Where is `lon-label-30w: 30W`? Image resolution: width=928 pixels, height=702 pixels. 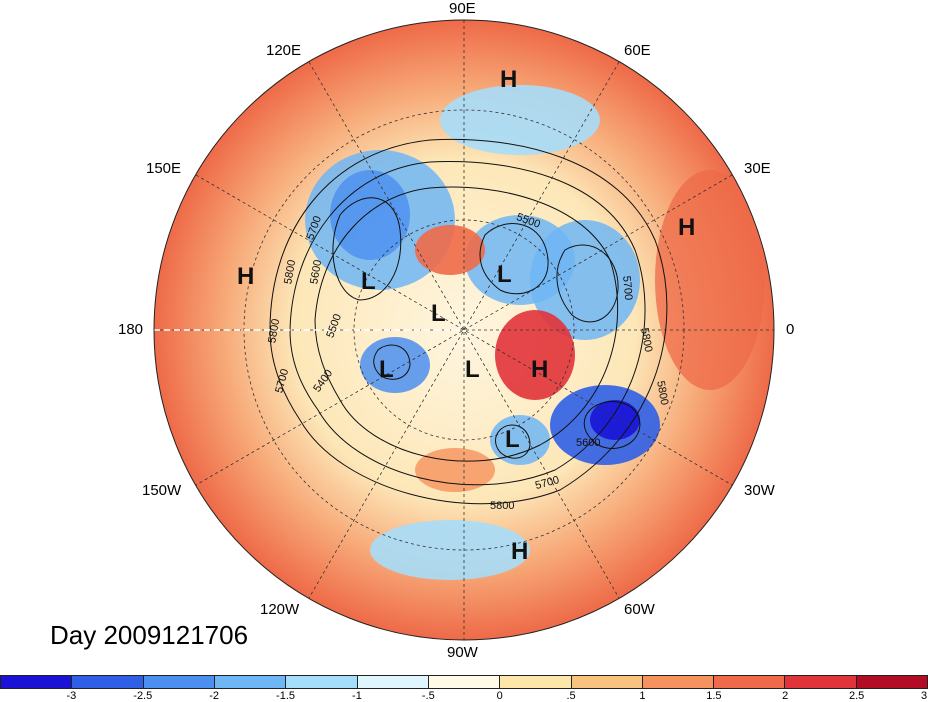
lon-label-30w: 30W is located at coordinates (759, 490).